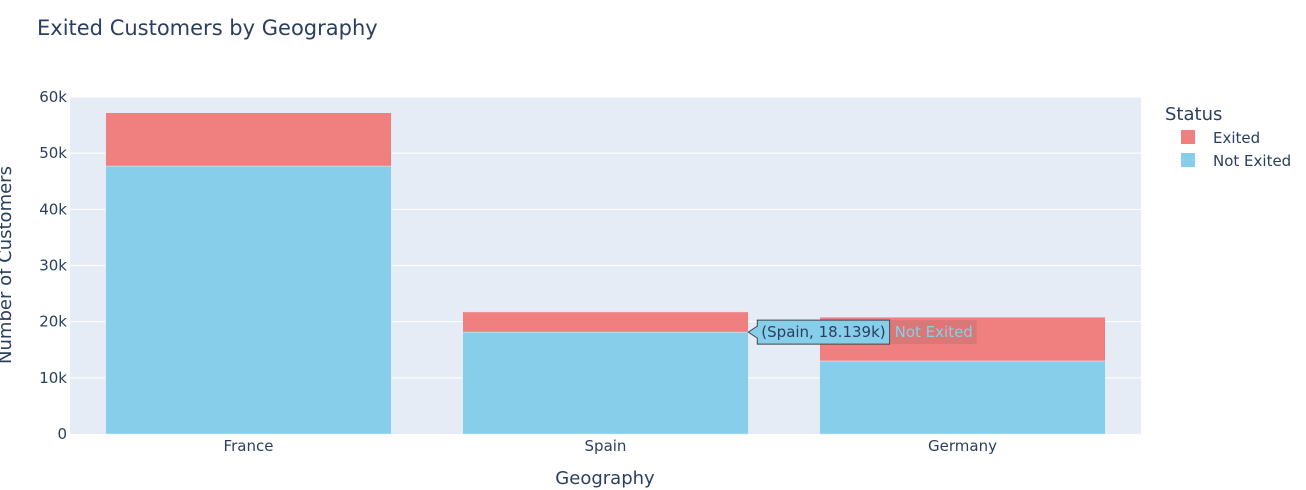  What do you see at coordinates (962, 446) in the screenshot?
I see `x-tick-label: Germany` at bounding box center [962, 446].